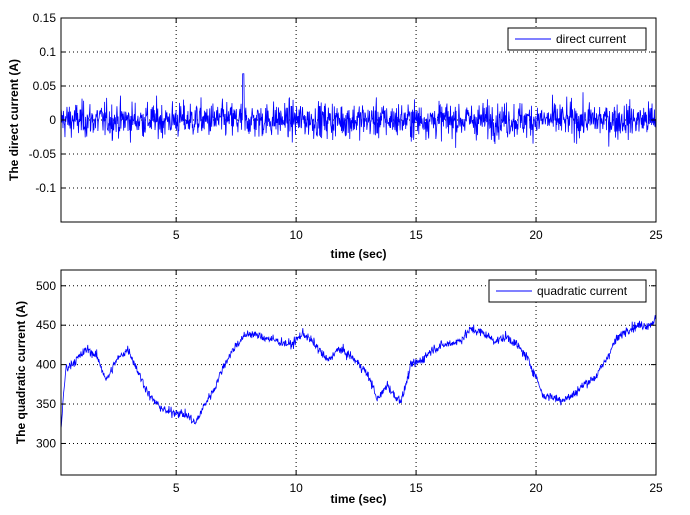 This screenshot has width=690, height=515. Describe the element at coordinates (52, 120) in the screenshot. I see `y-tick-label: 0` at that location.